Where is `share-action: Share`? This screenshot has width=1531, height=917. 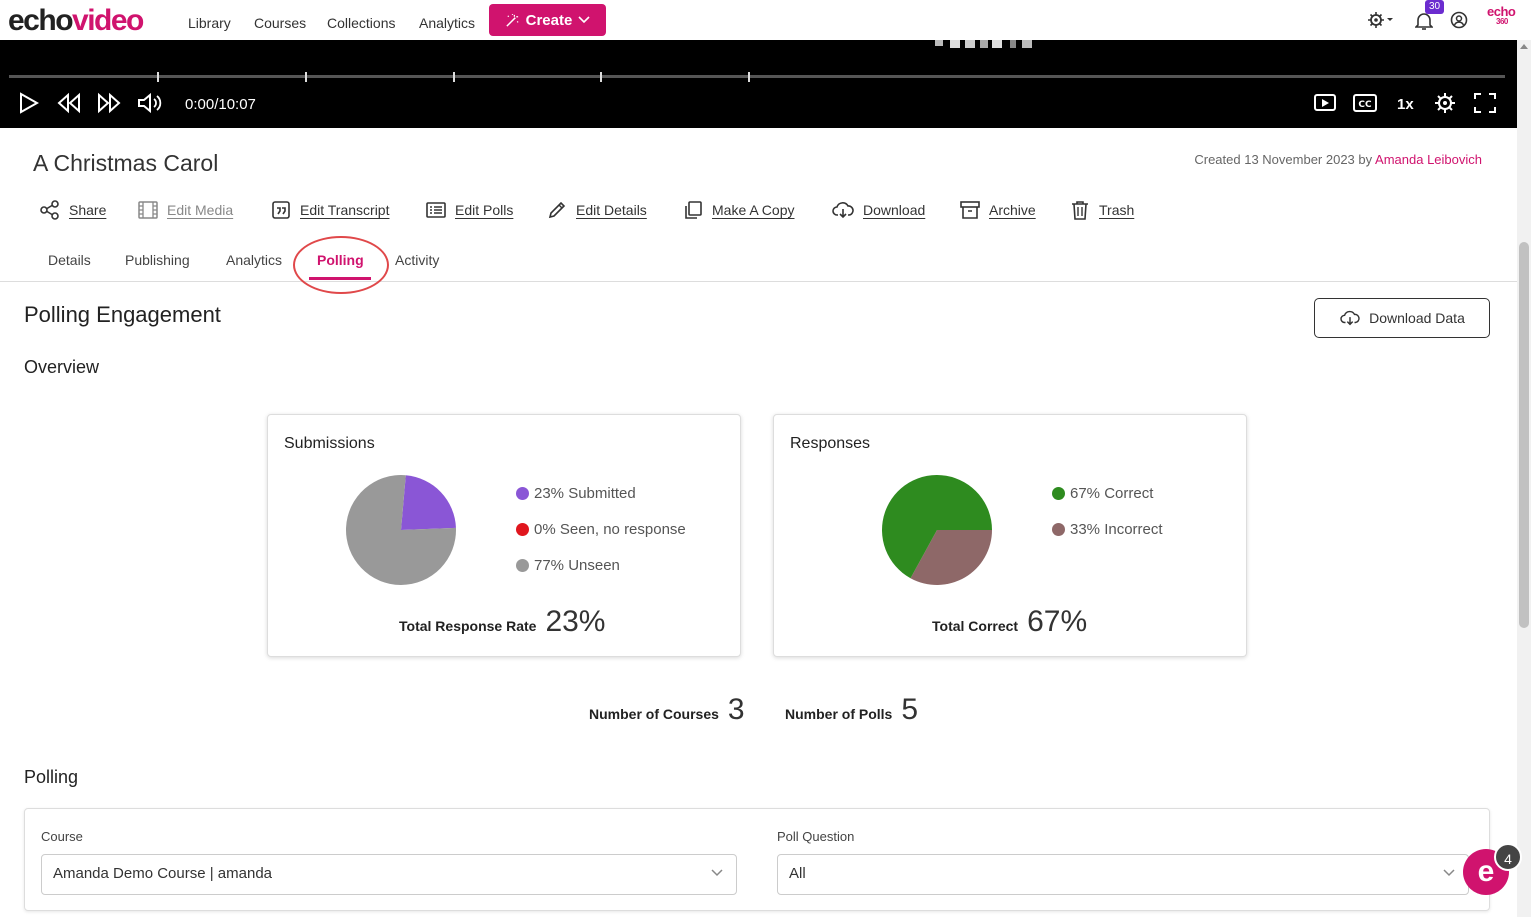 share-action: Share is located at coordinates (73, 210).